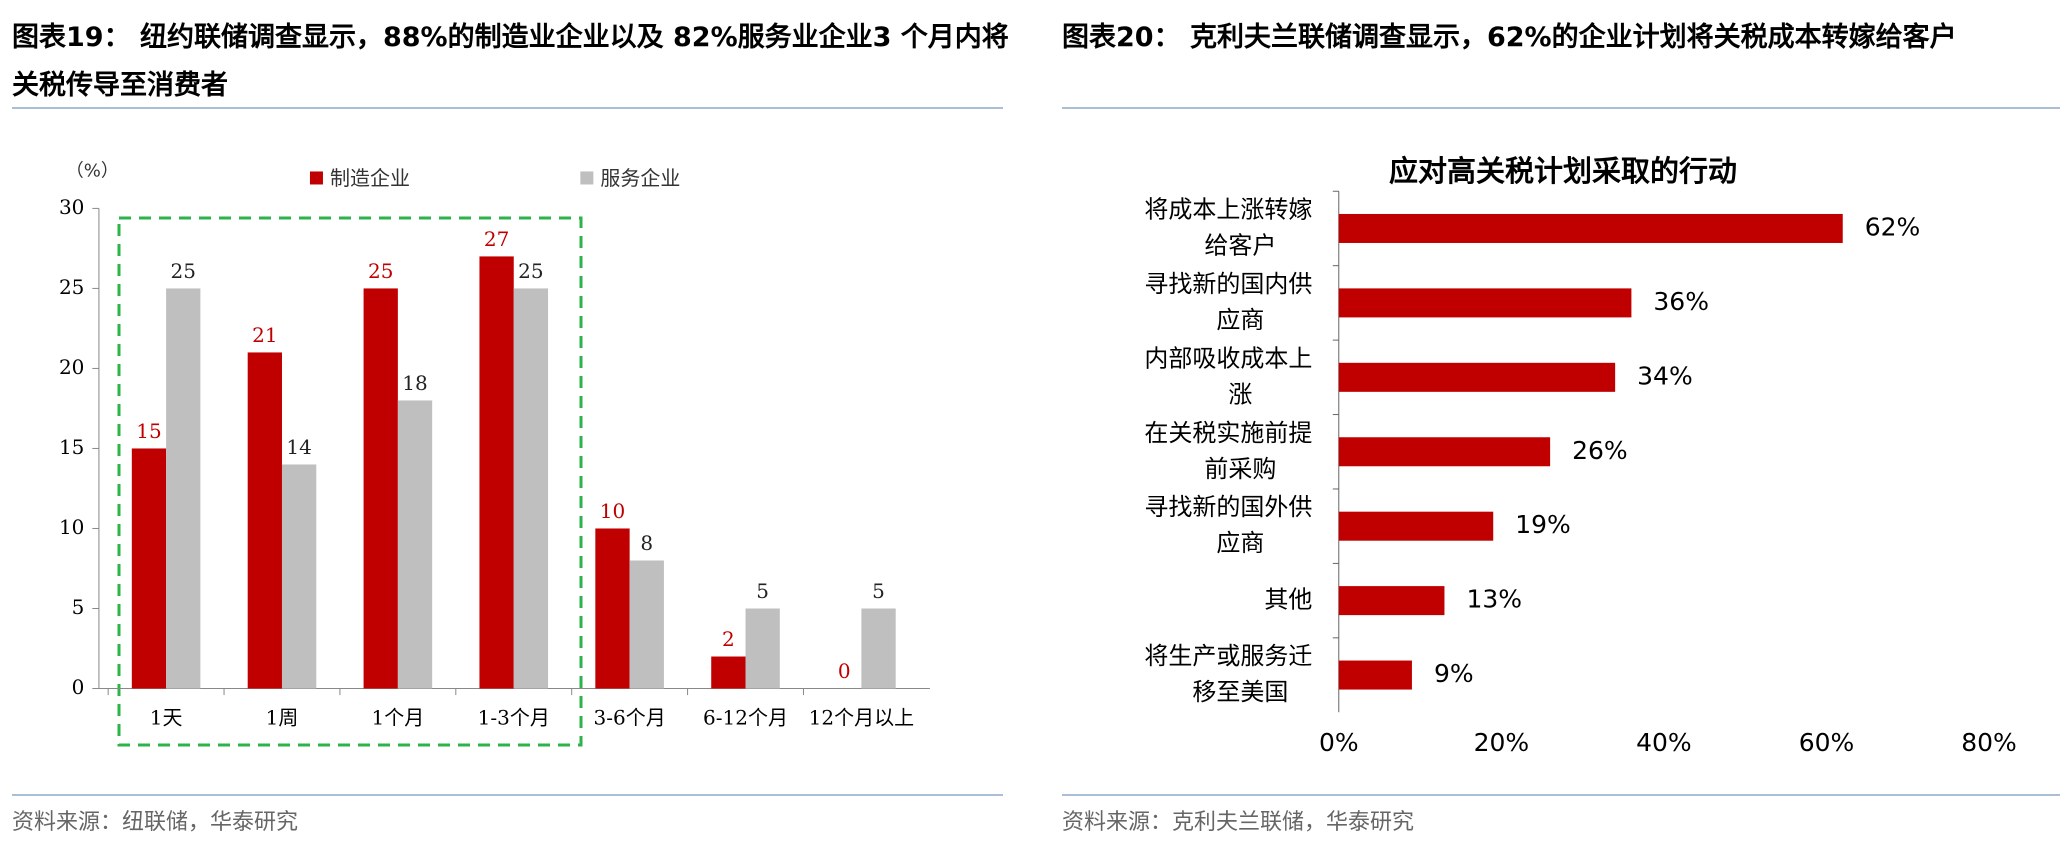 The height and width of the screenshot is (844, 2068). I want to click on x-tick-label: 1-3个月, so click(514, 717).